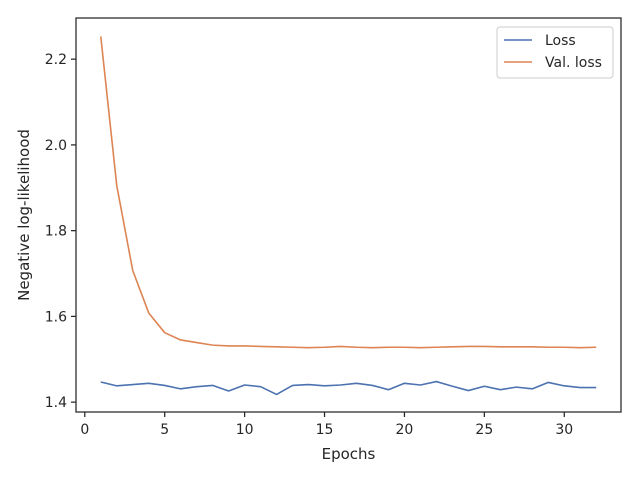 Image resolution: width=640 pixels, height=480 pixels. I want to click on x-tick-label: 25, so click(484, 430).